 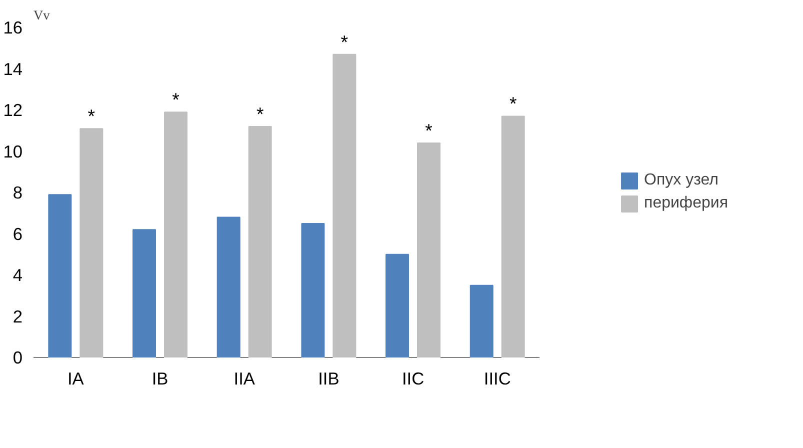 What do you see at coordinates (17, 358) in the screenshot?
I see `y-tick-label: 0` at bounding box center [17, 358].